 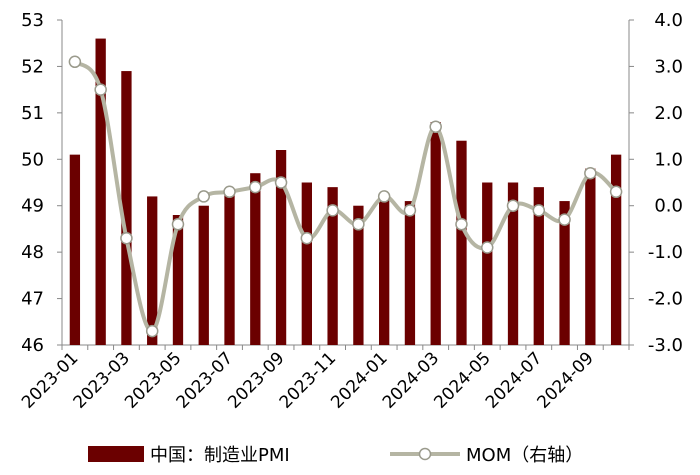 I want to click on x-tick-label: 2024-09, so click(x=566, y=380).